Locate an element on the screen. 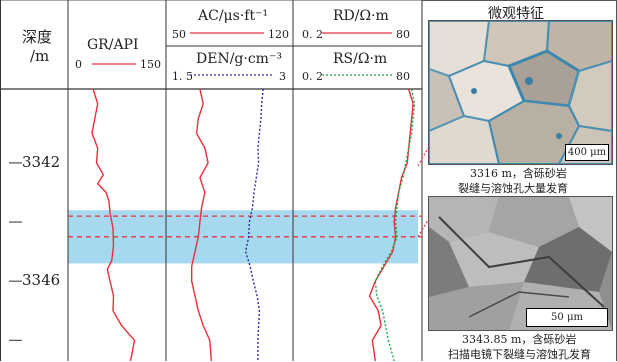 Image resolution: width=617 pixels, height=362 pixels. micro-features-title: 微观特征 is located at coordinates (516, 14).